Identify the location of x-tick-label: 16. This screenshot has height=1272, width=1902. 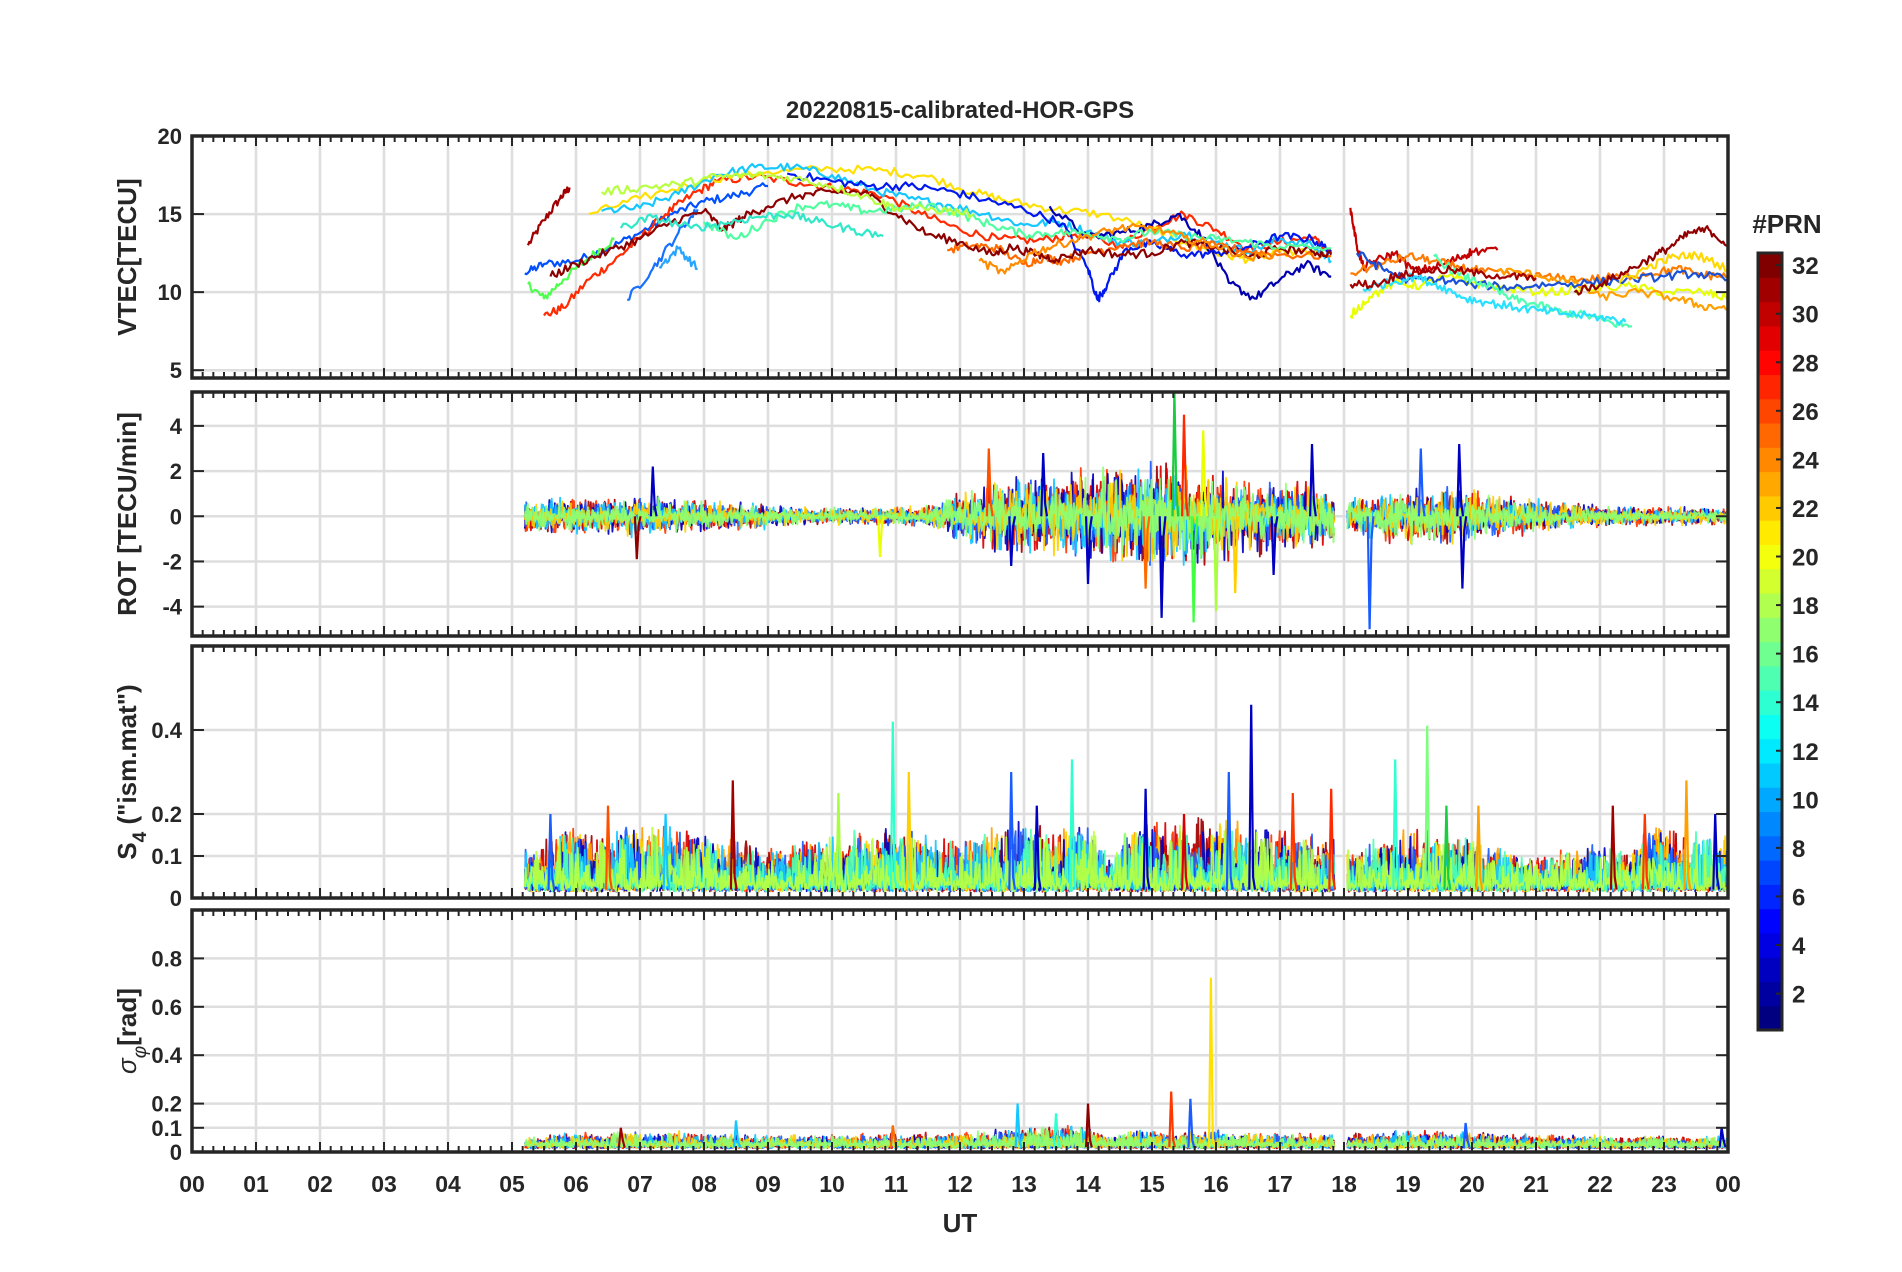
(1216, 1184).